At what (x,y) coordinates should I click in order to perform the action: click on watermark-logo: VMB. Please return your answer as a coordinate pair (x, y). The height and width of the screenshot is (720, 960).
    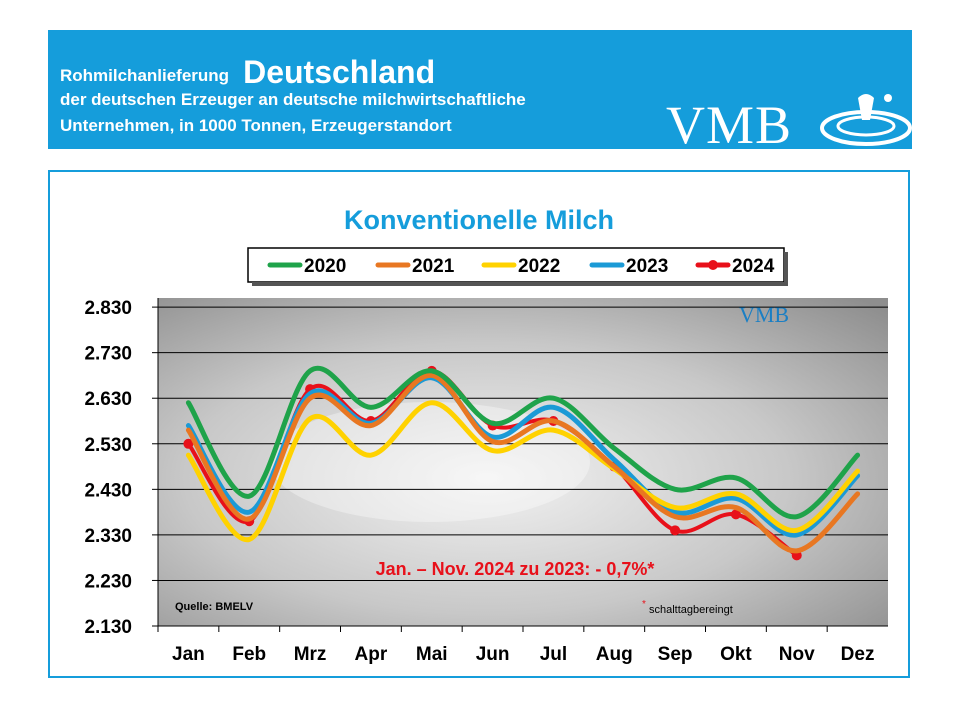
    Looking at the image, I should click on (764, 314).